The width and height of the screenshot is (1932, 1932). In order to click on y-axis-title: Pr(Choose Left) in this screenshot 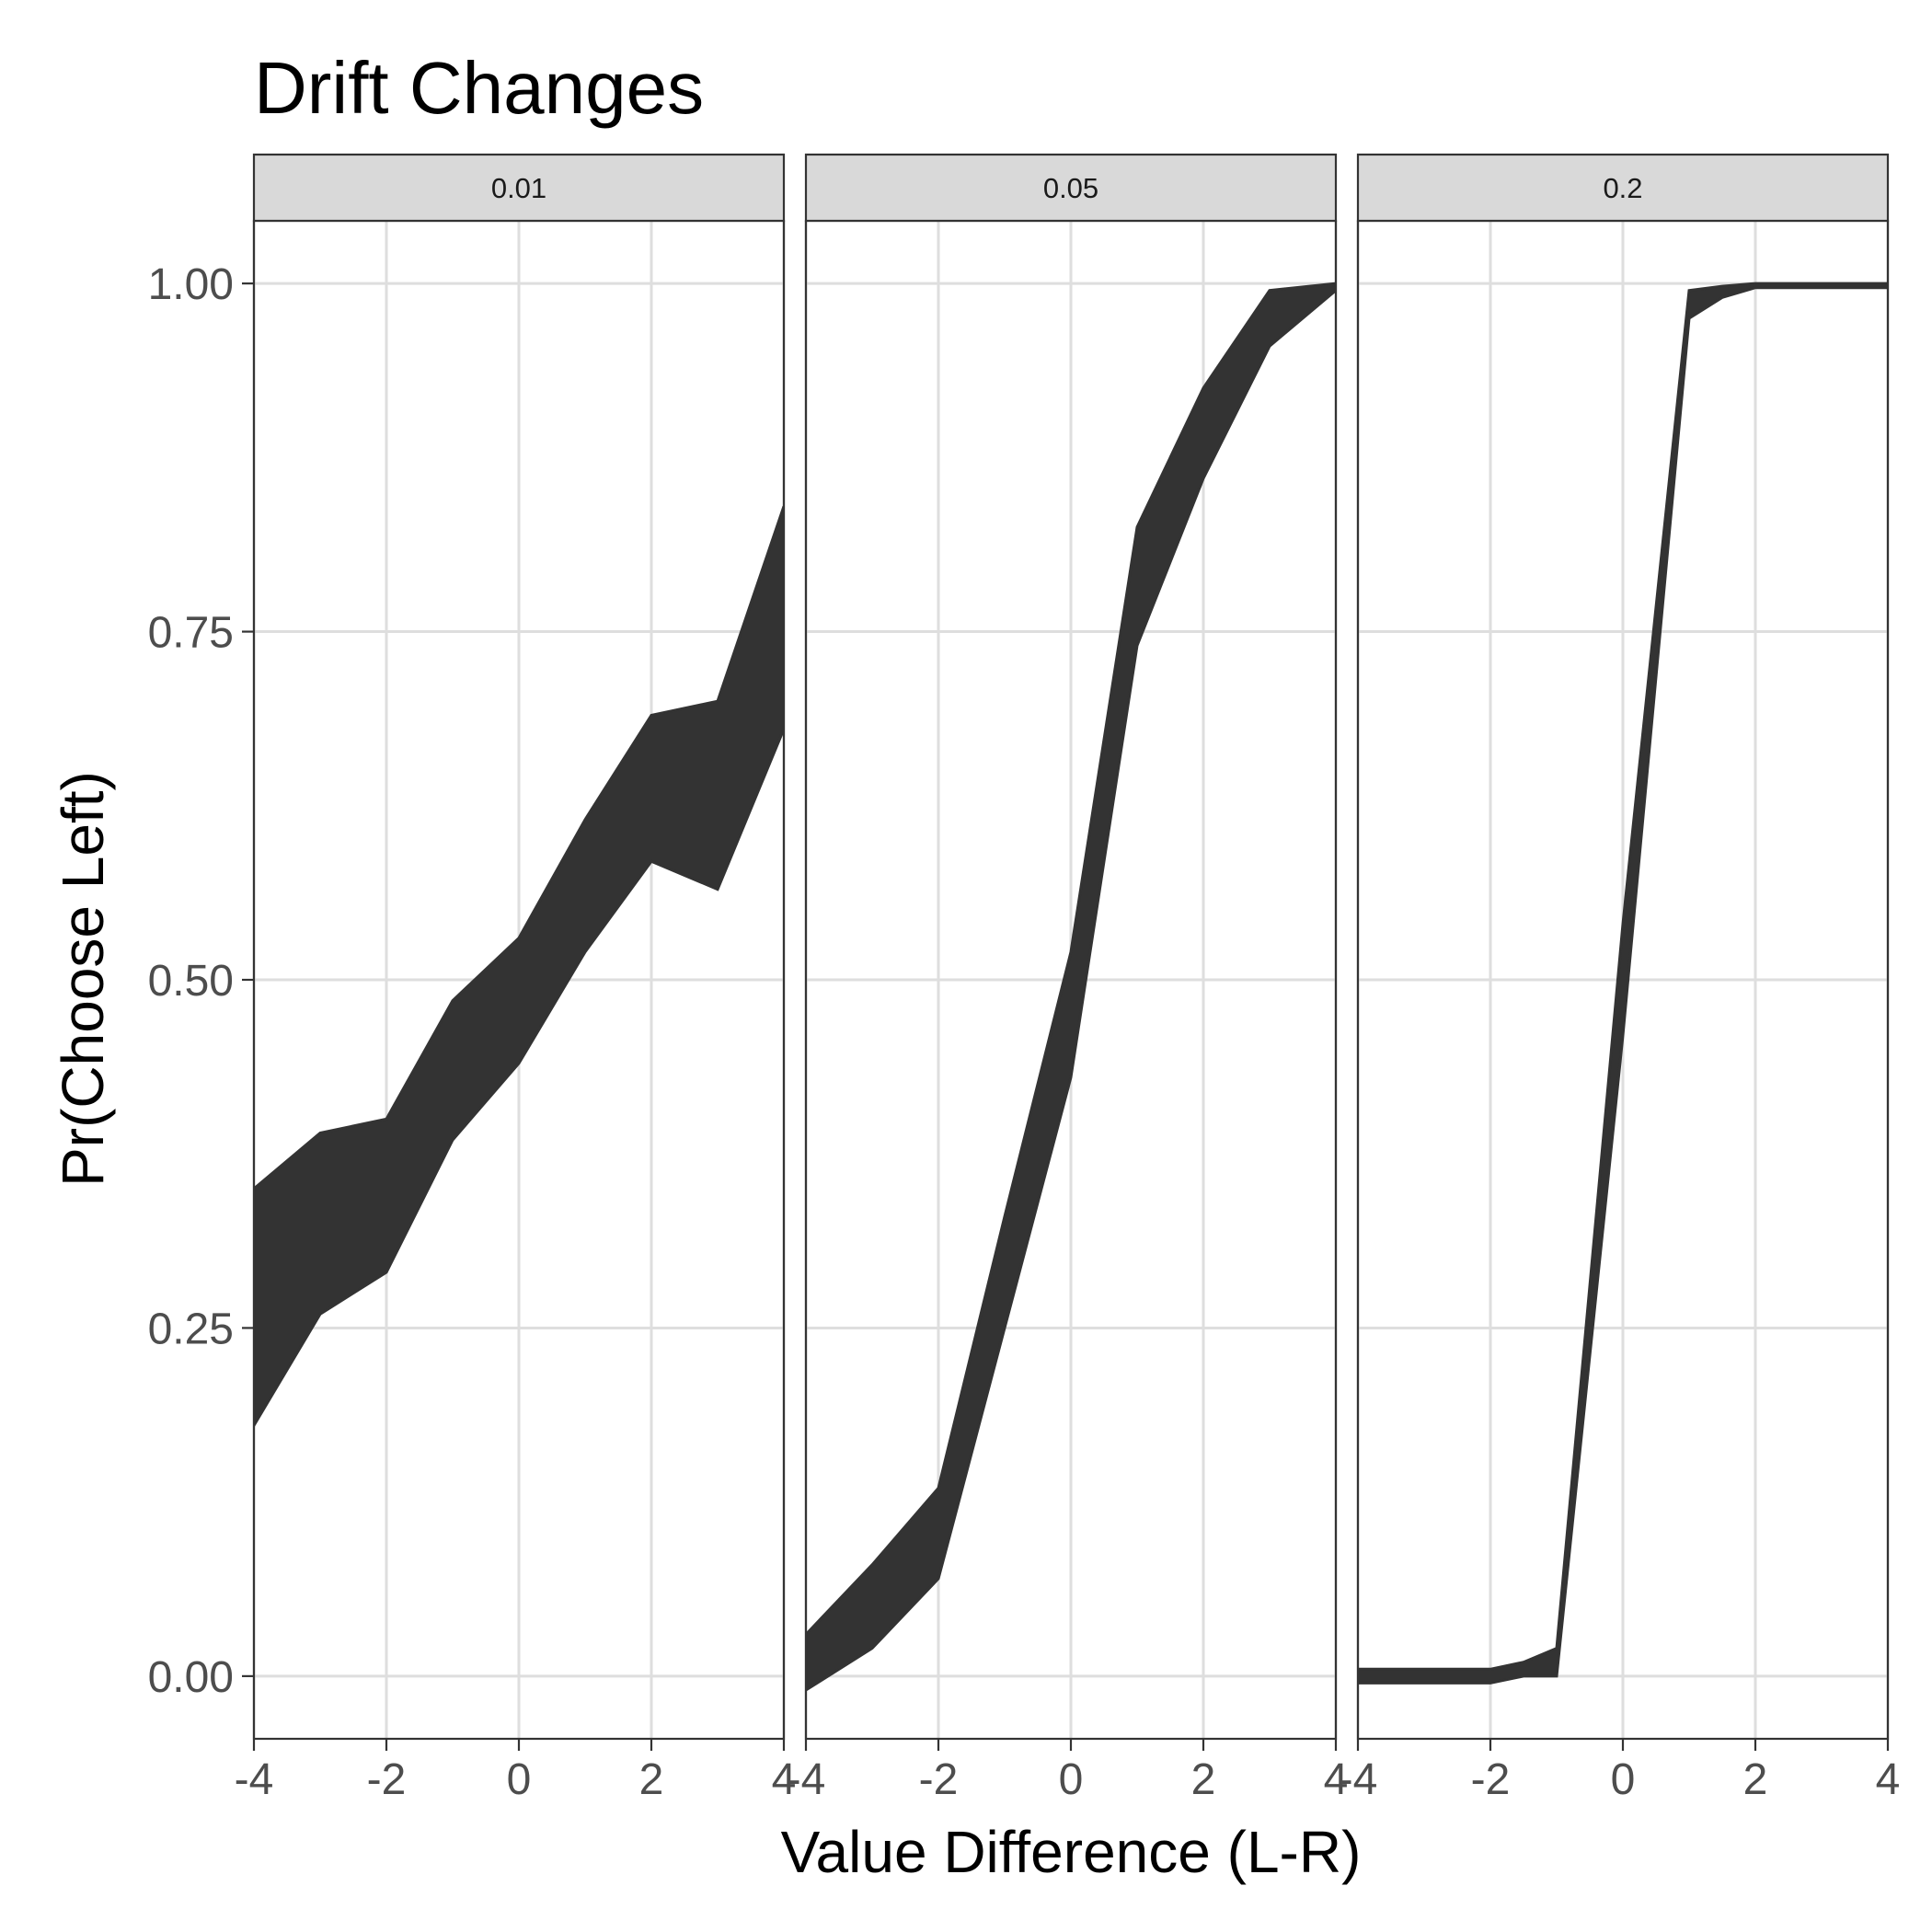, I will do `click(83, 979)`.